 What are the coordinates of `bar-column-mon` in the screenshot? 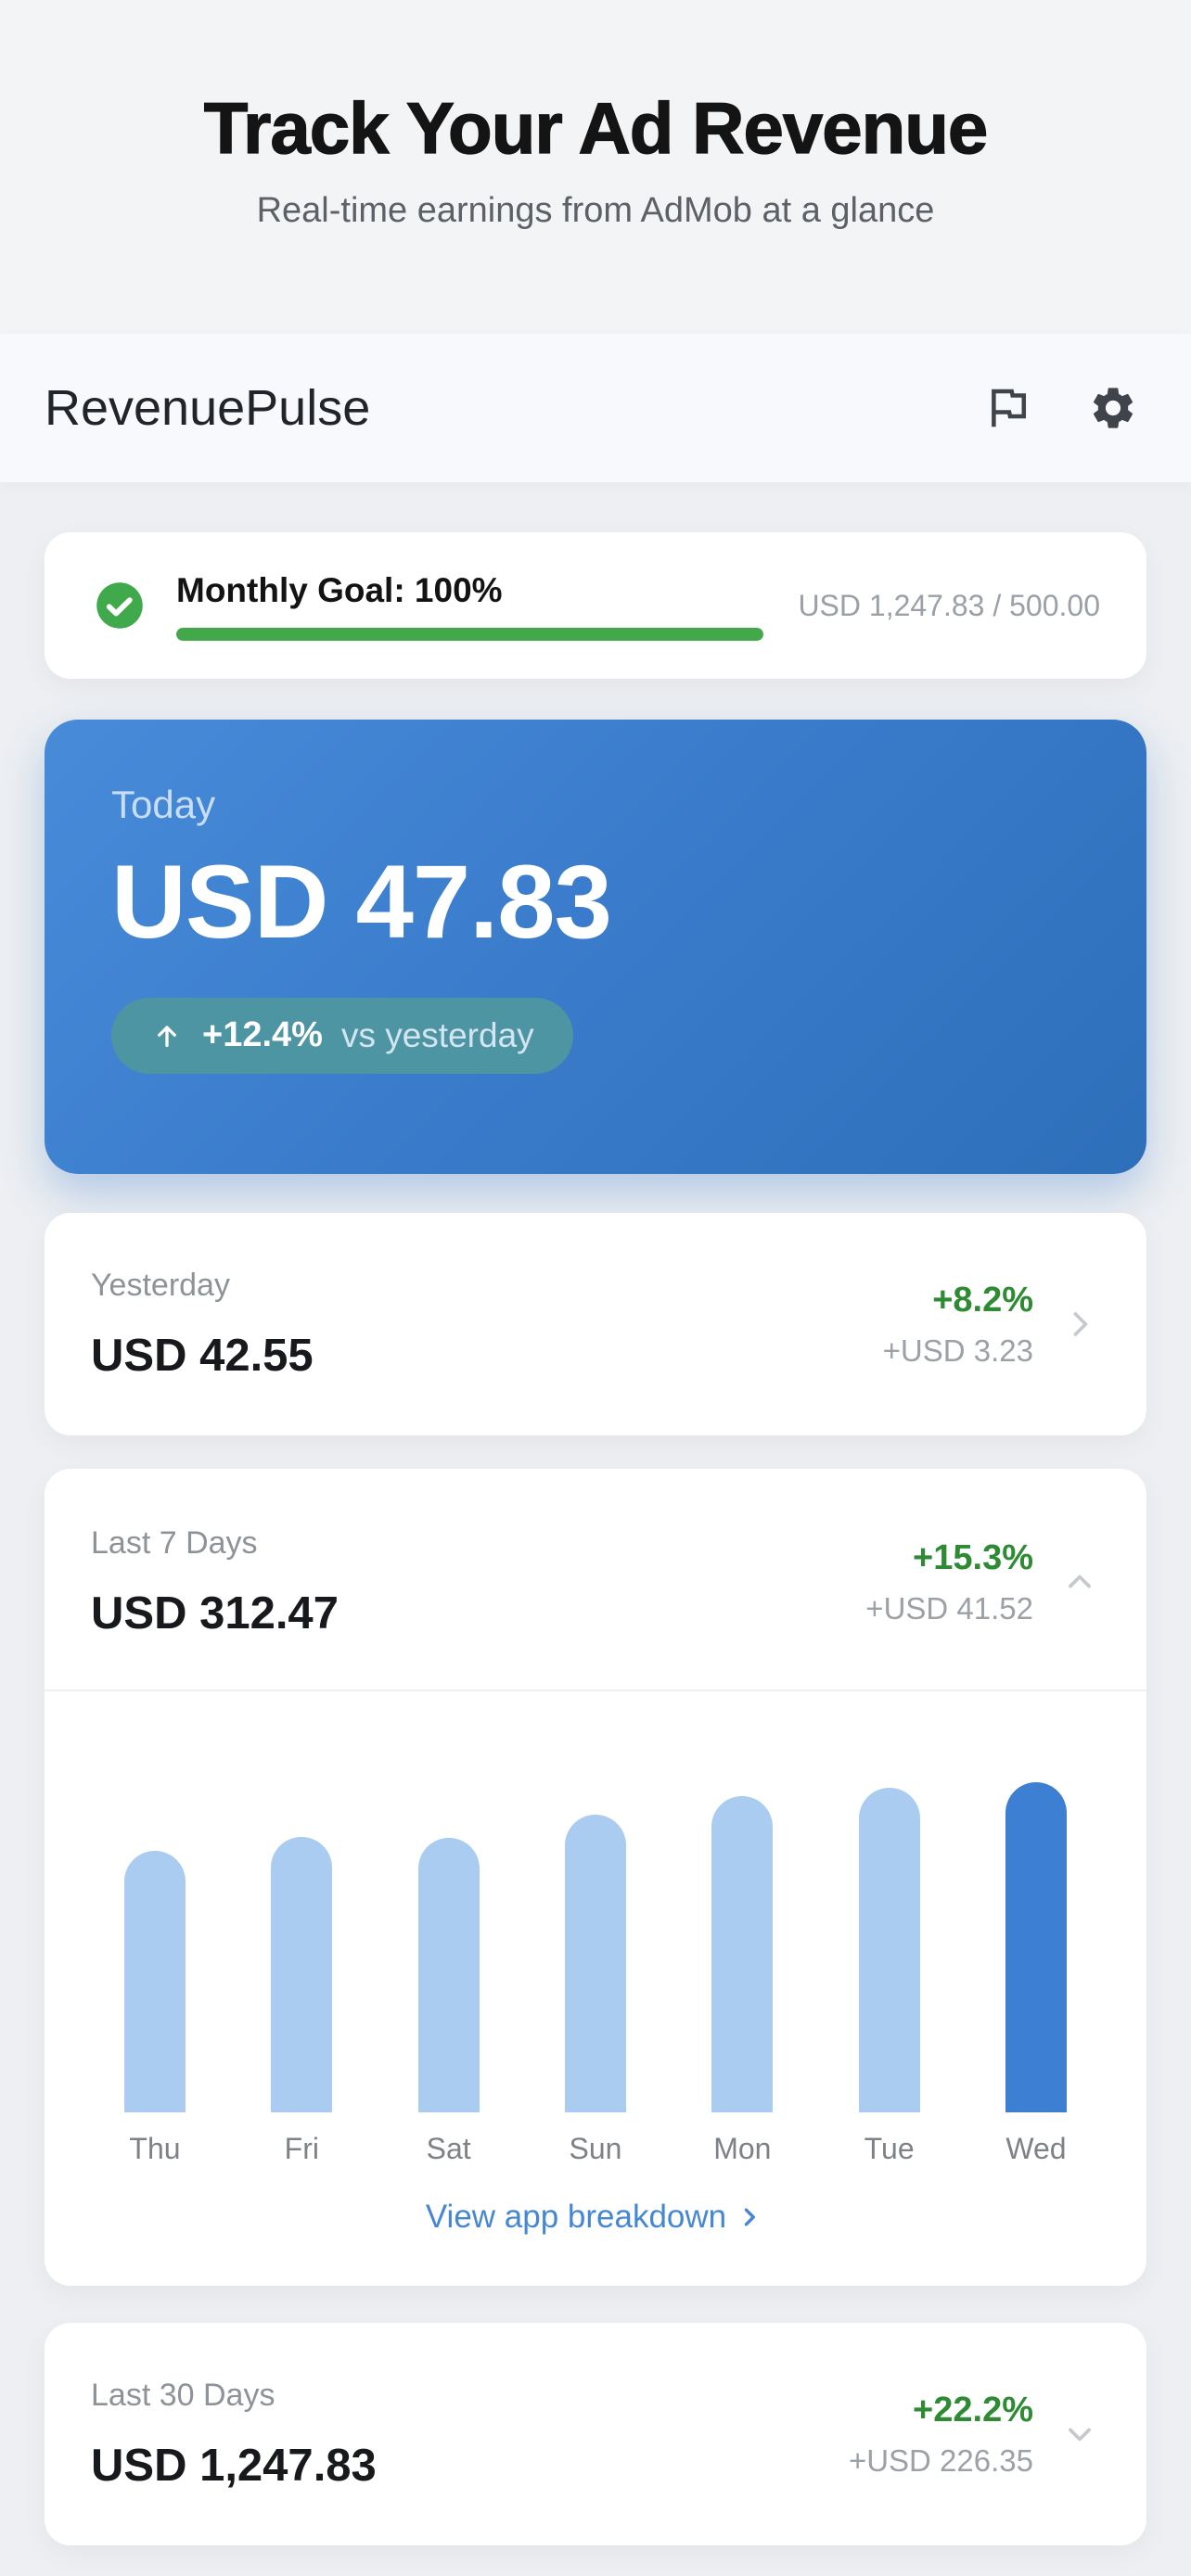 It's located at (742, 1947).